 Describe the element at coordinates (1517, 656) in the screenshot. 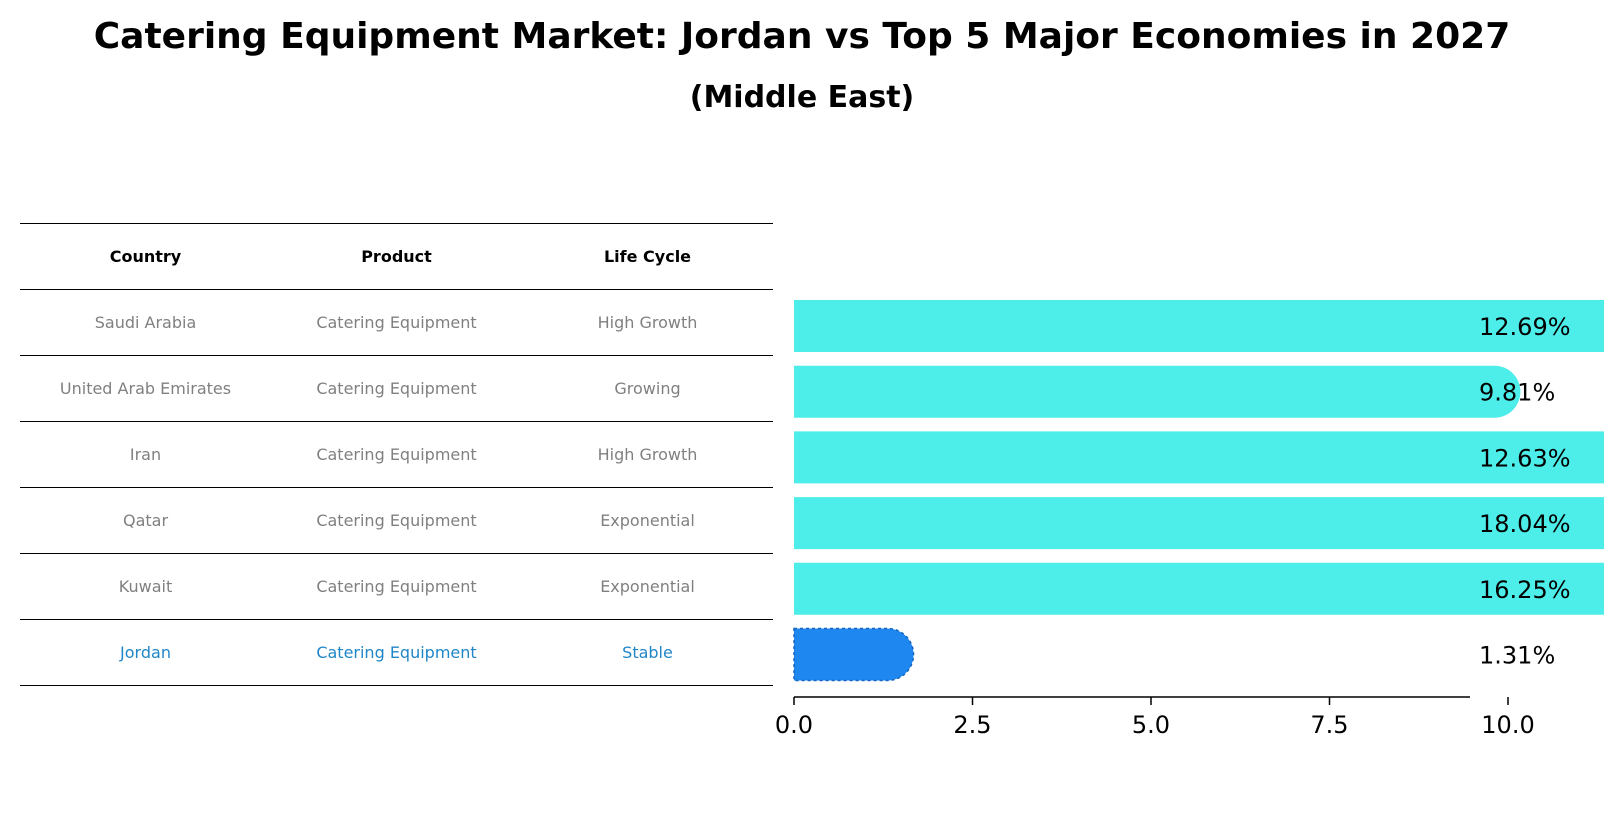

I see `data-label-jordan: 1.31%` at that location.